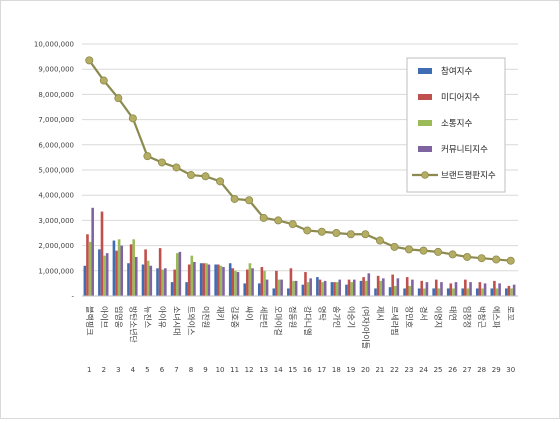  What do you see at coordinates (496, 370) in the screenshot?
I see `x-rank-label: 29` at bounding box center [496, 370].